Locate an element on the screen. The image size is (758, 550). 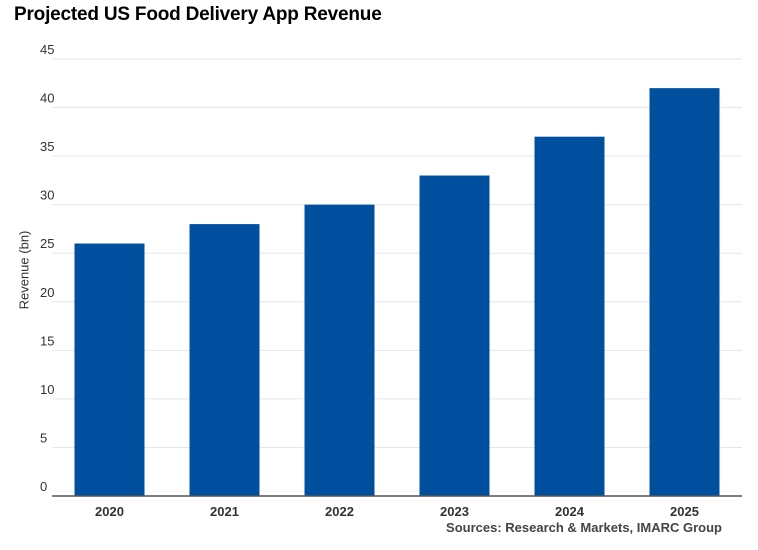
y-tick-label: 25 is located at coordinates (47, 243).